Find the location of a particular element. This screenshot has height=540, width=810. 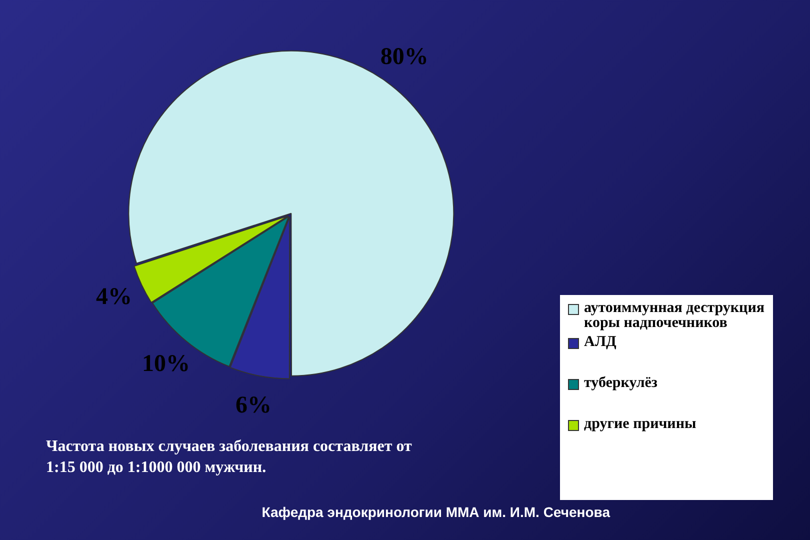

text: Кафедра эндокринологии ММА им. И.М. Сеченова is located at coordinates (435, 512).